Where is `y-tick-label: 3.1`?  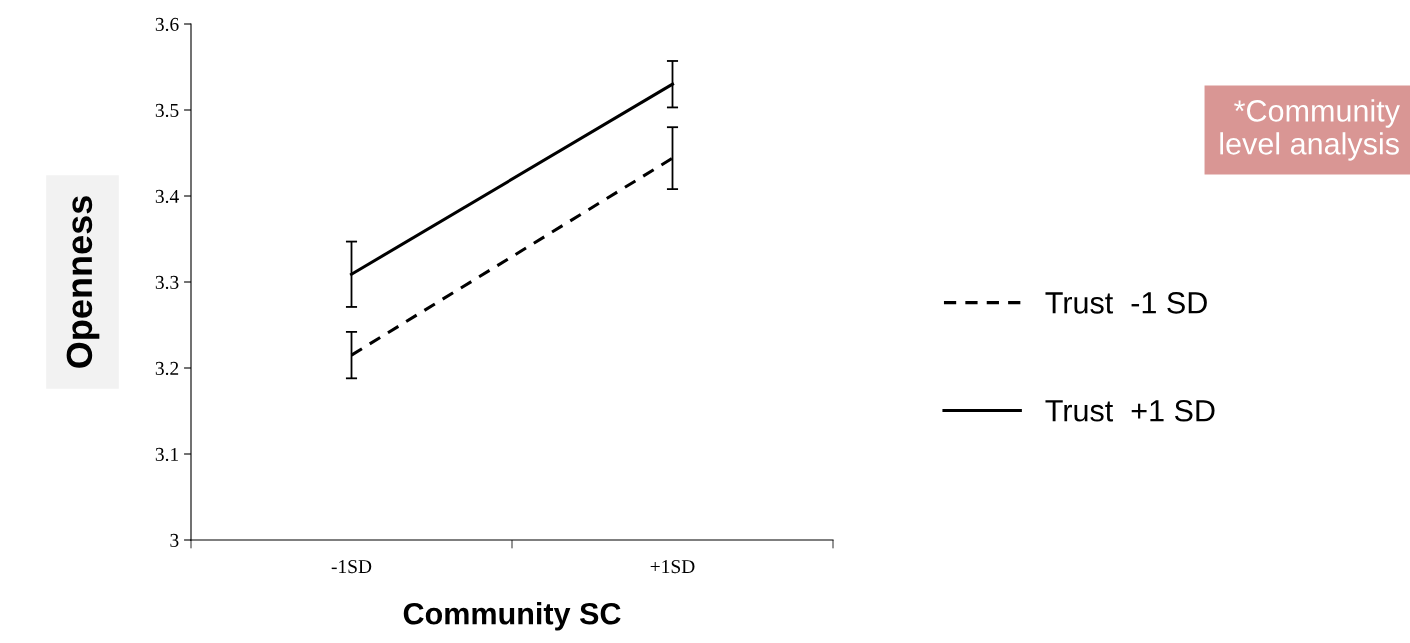
y-tick-label: 3.1 is located at coordinates (167, 454).